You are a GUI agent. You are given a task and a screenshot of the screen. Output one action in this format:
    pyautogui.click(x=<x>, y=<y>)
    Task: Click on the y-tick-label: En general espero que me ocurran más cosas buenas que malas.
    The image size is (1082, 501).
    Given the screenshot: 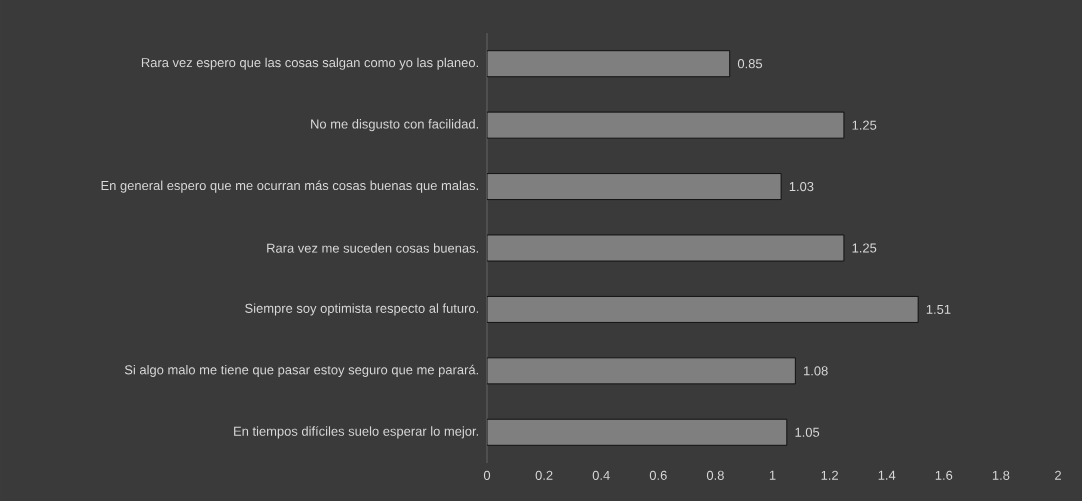 What is the action you would take?
    pyautogui.click(x=289, y=186)
    